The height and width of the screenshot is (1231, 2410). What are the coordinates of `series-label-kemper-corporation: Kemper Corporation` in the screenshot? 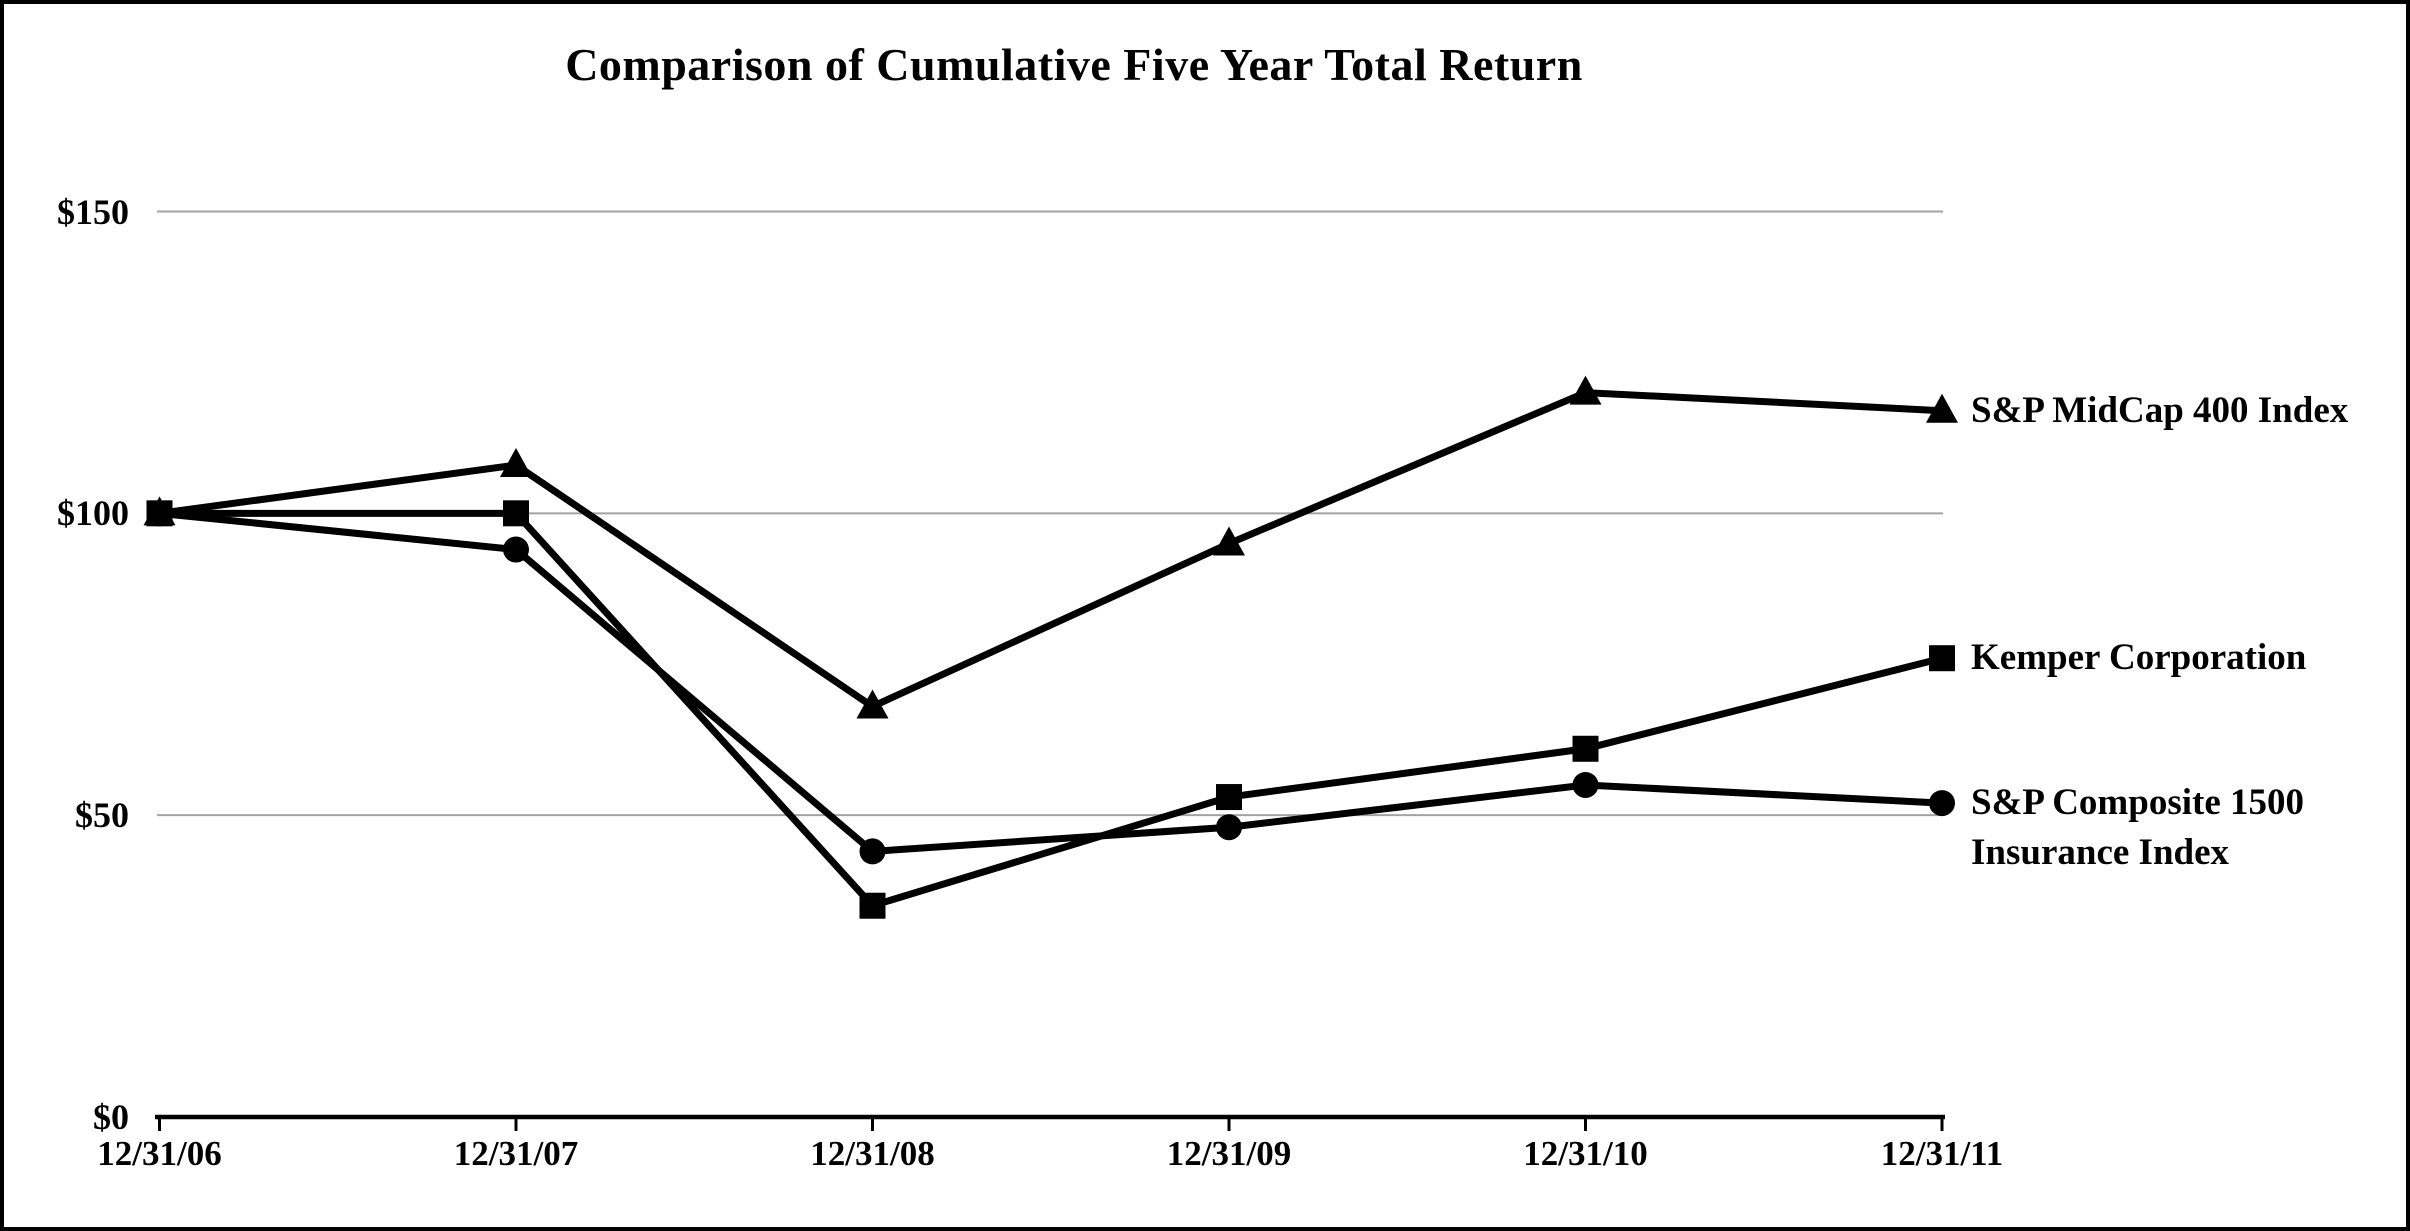 It's located at (2138, 658).